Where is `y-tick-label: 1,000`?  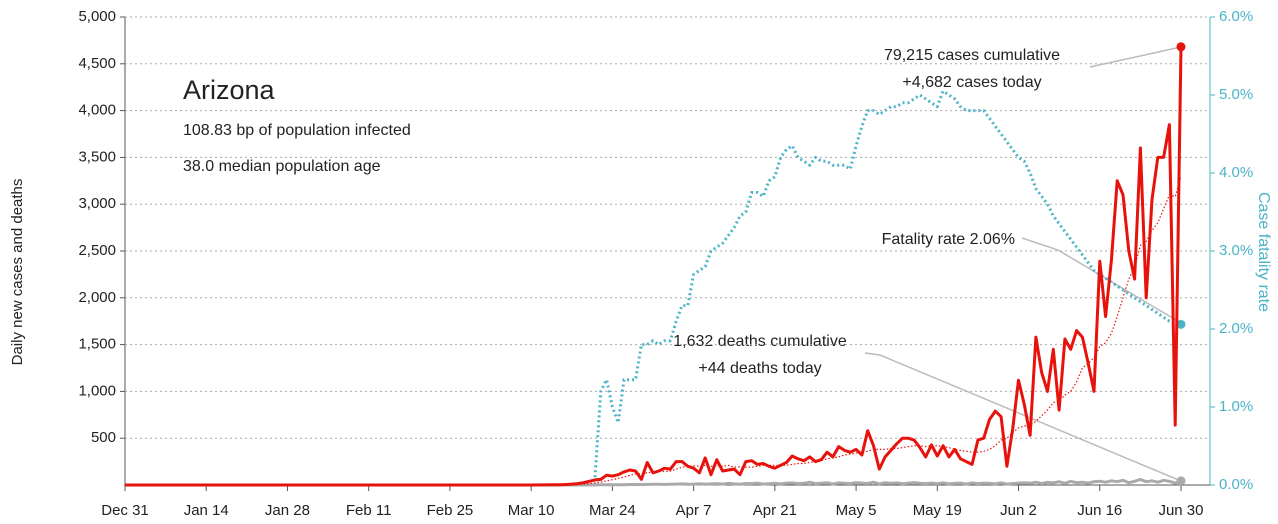 y-tick-label: 1,000 is located at coordinates (97, 390).